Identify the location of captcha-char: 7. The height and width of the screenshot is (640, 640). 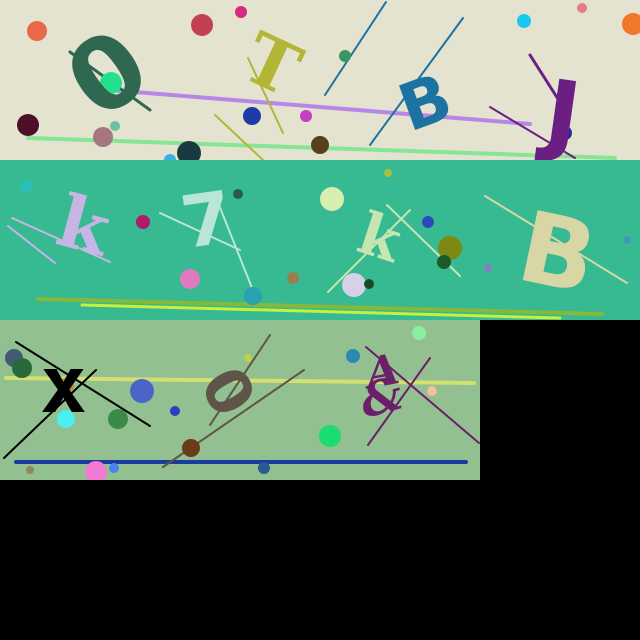
(206, 220).